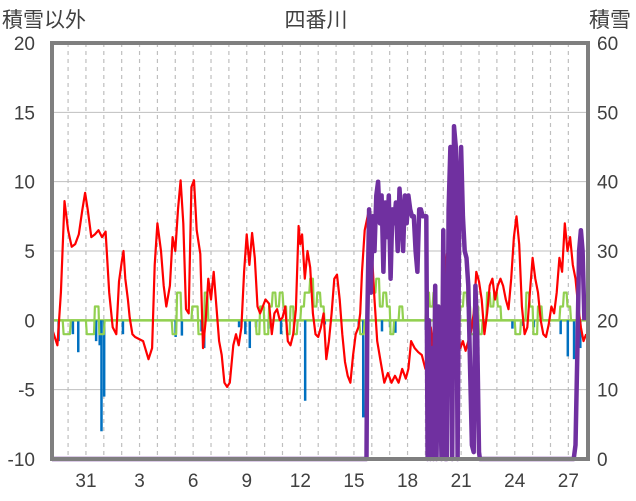  What do you see at coordinates (85, 481) in the screenshot?
I see `x-tick-label: 31` at bounding box center [85, 481].